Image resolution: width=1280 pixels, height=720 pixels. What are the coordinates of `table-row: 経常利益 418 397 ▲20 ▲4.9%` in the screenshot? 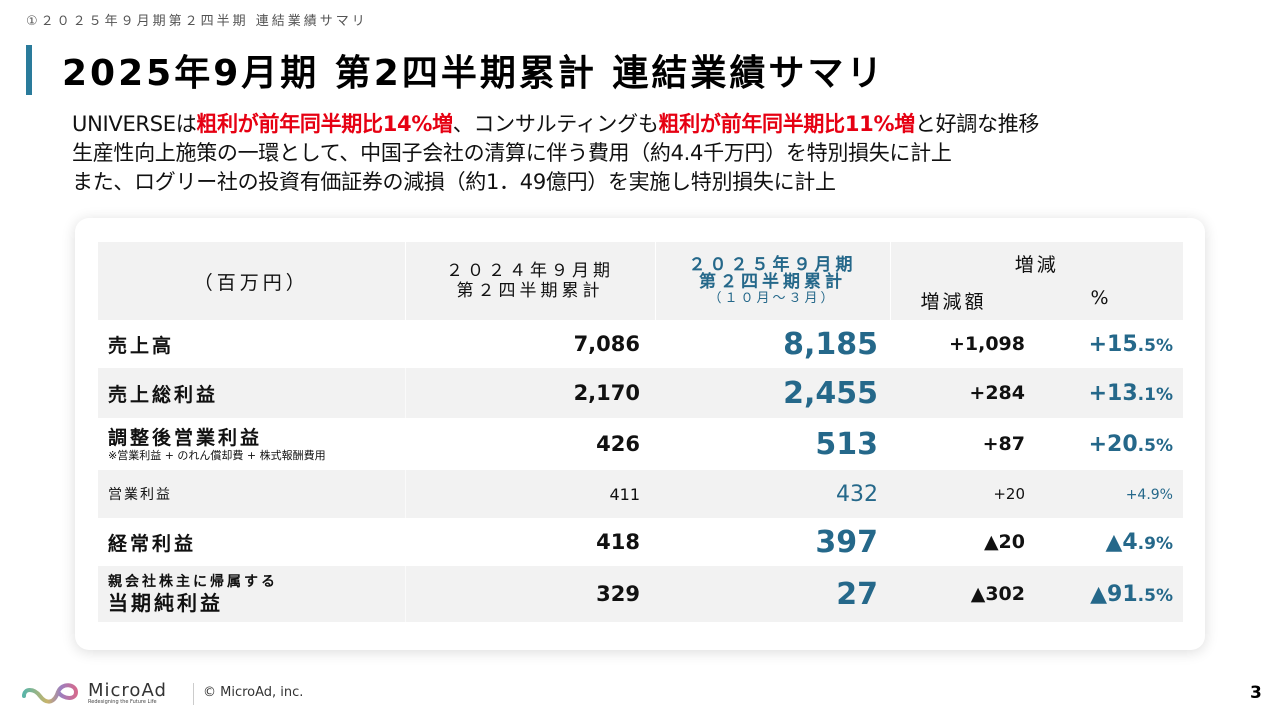 It's located at (640, 542).